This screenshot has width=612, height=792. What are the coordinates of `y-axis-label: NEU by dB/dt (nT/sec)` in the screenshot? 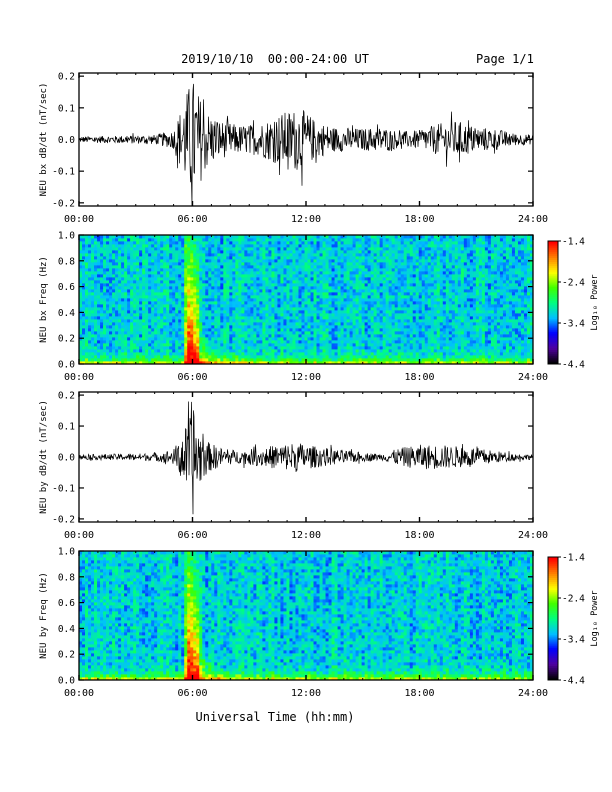 It's located at (44, 457).